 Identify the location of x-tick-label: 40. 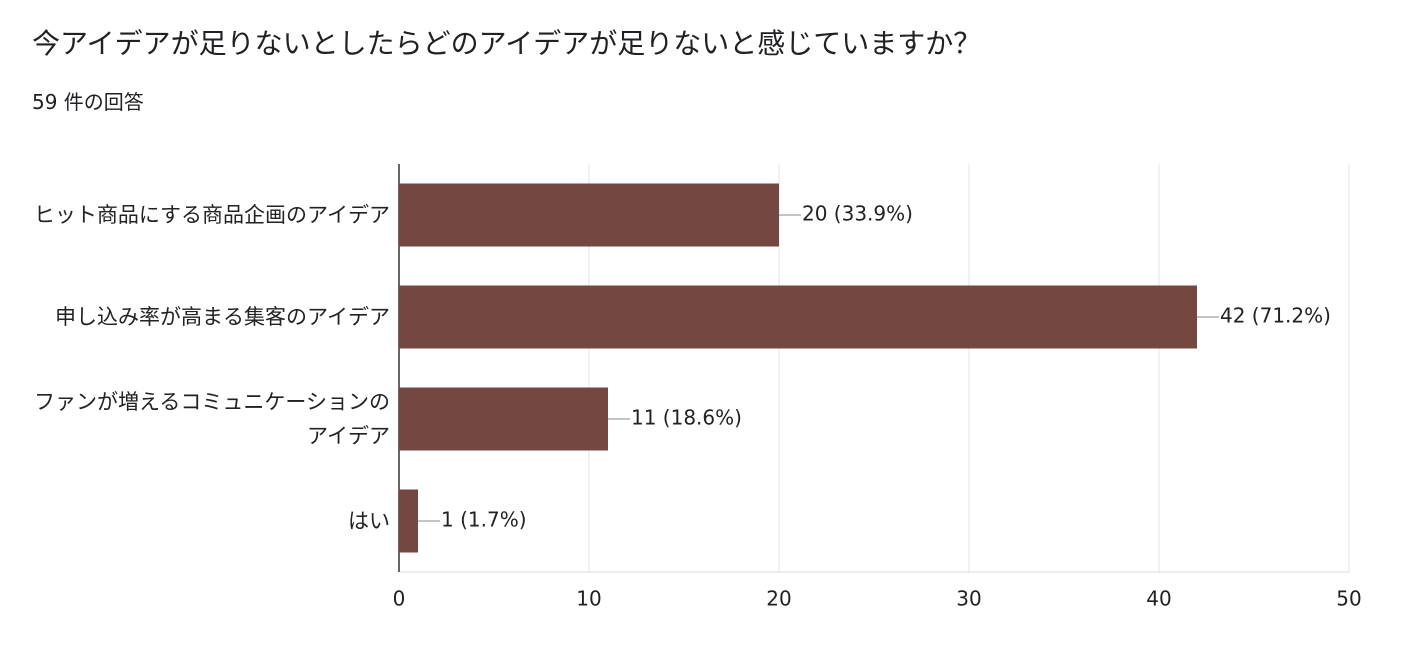
(1158, 599).